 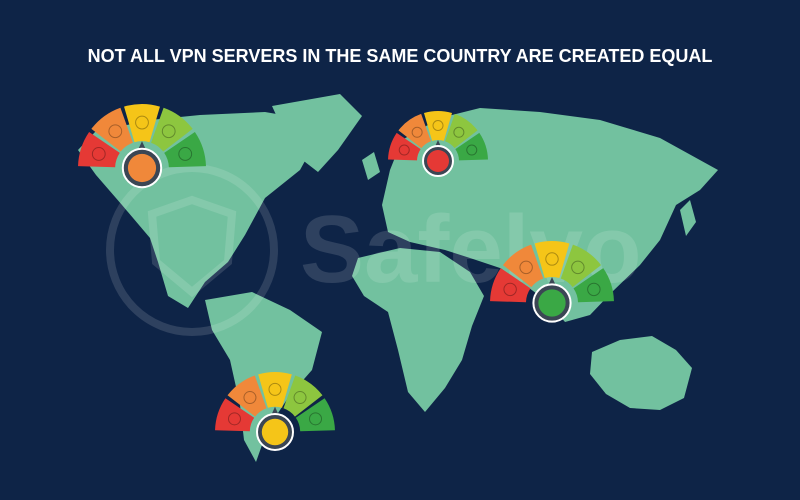 What do you see at coordinates (418, 330) in the screenshot?
I see `africa` at bounding box center [418, 330].